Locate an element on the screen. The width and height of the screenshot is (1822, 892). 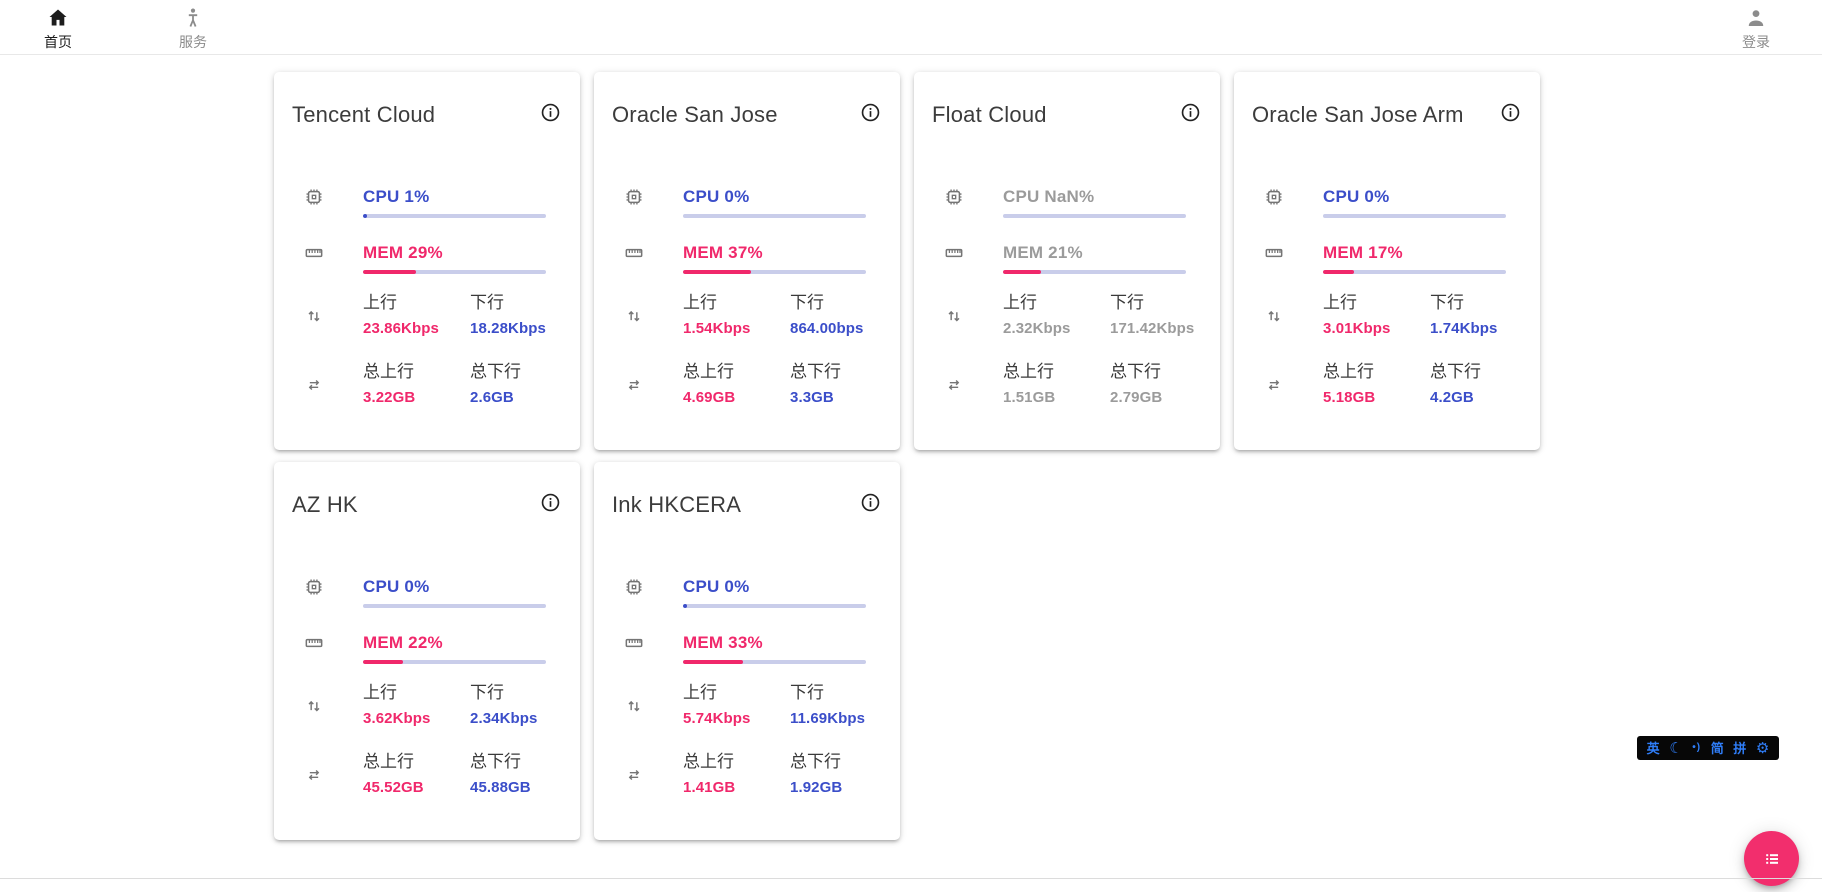
nav-home-label: 首页 is located at coordinates (58, 42).